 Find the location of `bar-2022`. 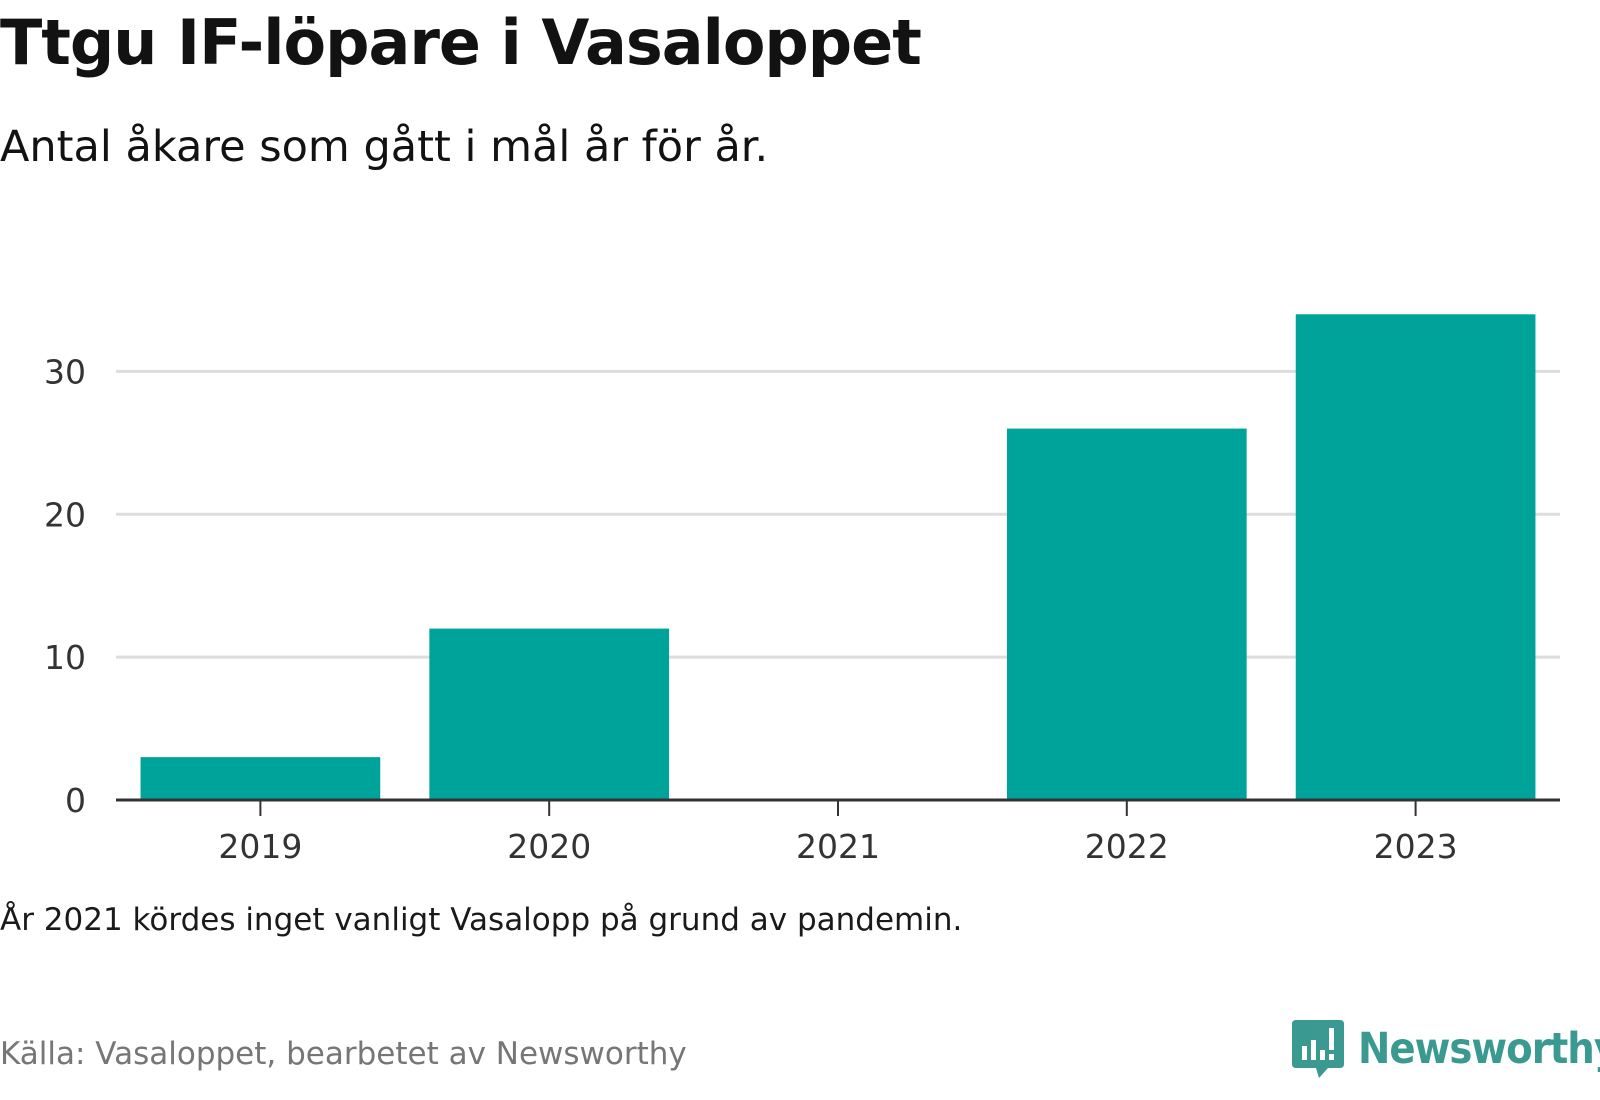

bar-2022 is located at coordinates (1126, 614).